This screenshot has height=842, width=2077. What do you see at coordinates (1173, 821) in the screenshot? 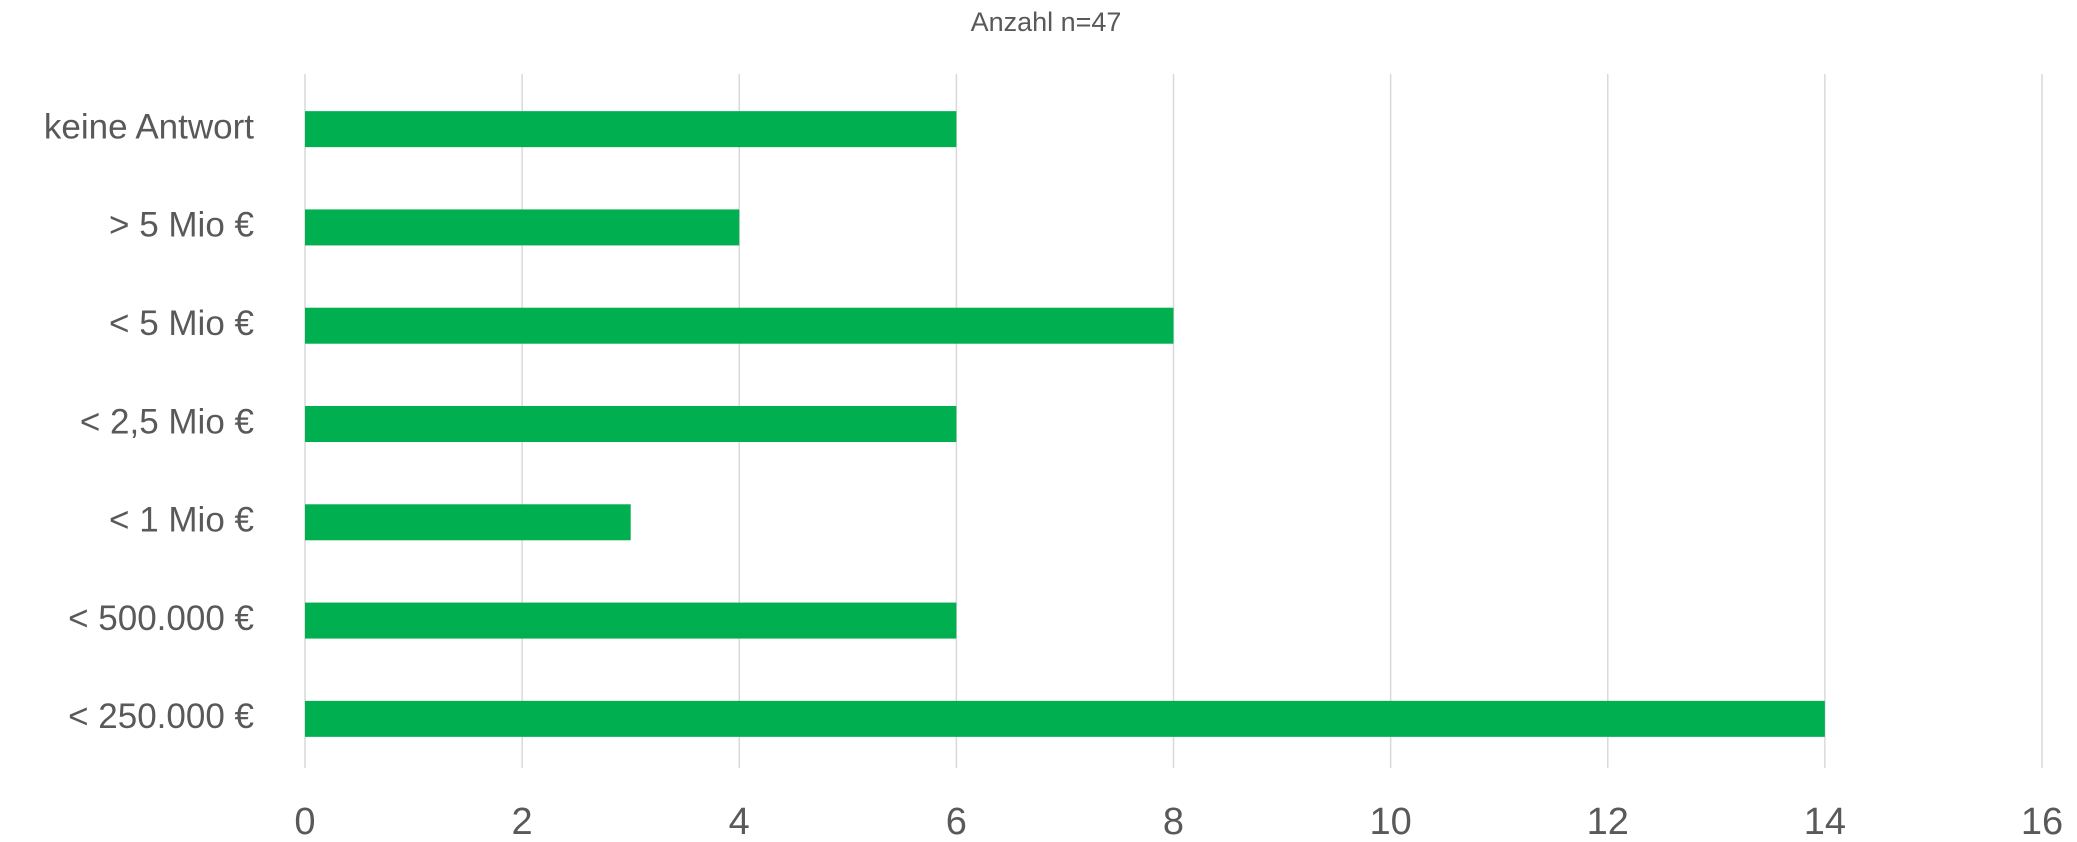
I see `x-tick-label: 8` at bounding box center [1173, 821].